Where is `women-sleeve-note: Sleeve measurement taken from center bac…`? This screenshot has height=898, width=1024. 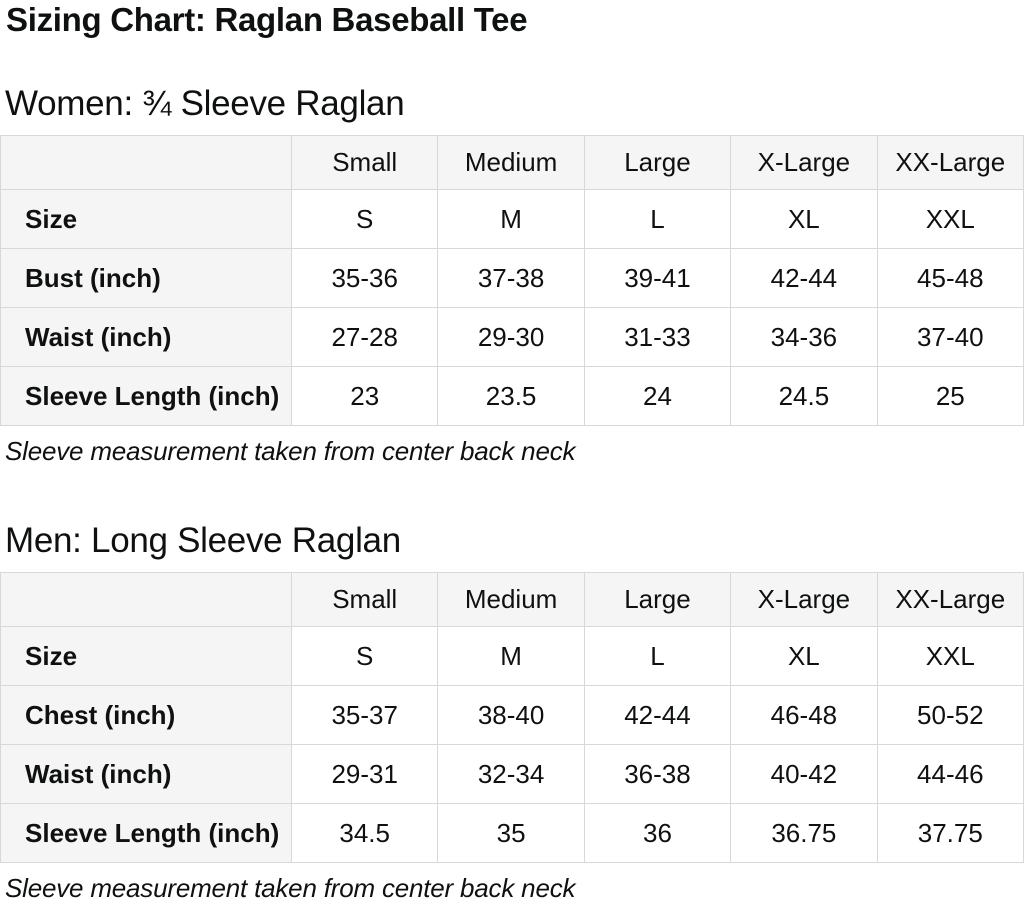 women-sleeve-note: Sleeve measurement taken from center bac… is located at coordinates (290, 451).